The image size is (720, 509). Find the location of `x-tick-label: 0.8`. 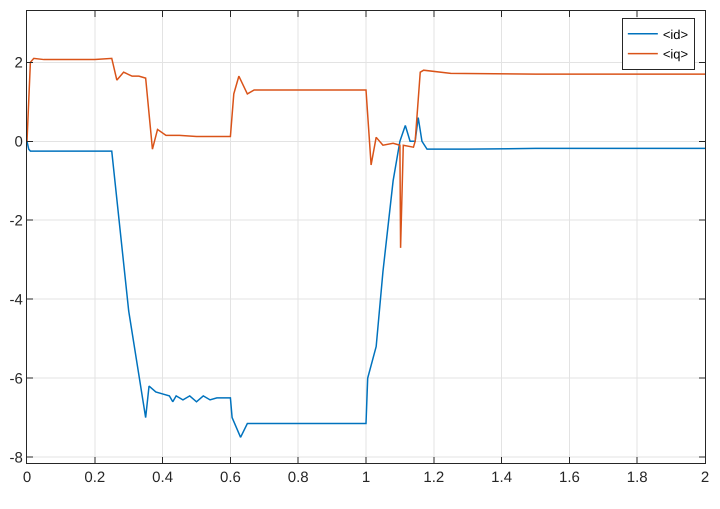

x-tick-label: 0.8 is located at coordinates (298, 477).